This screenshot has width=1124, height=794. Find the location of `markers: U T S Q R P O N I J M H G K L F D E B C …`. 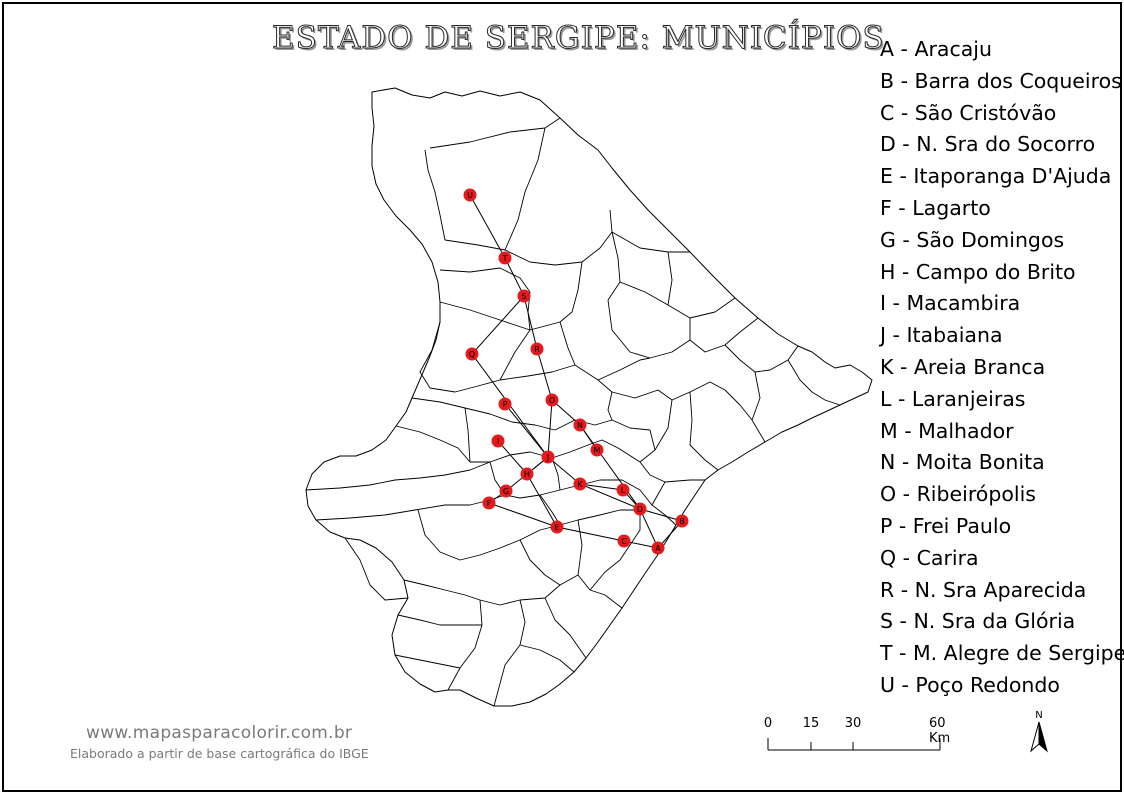

markers: U T S Q R P O N I J M H G K L F D E B C … is located at coordinates (576, 371).